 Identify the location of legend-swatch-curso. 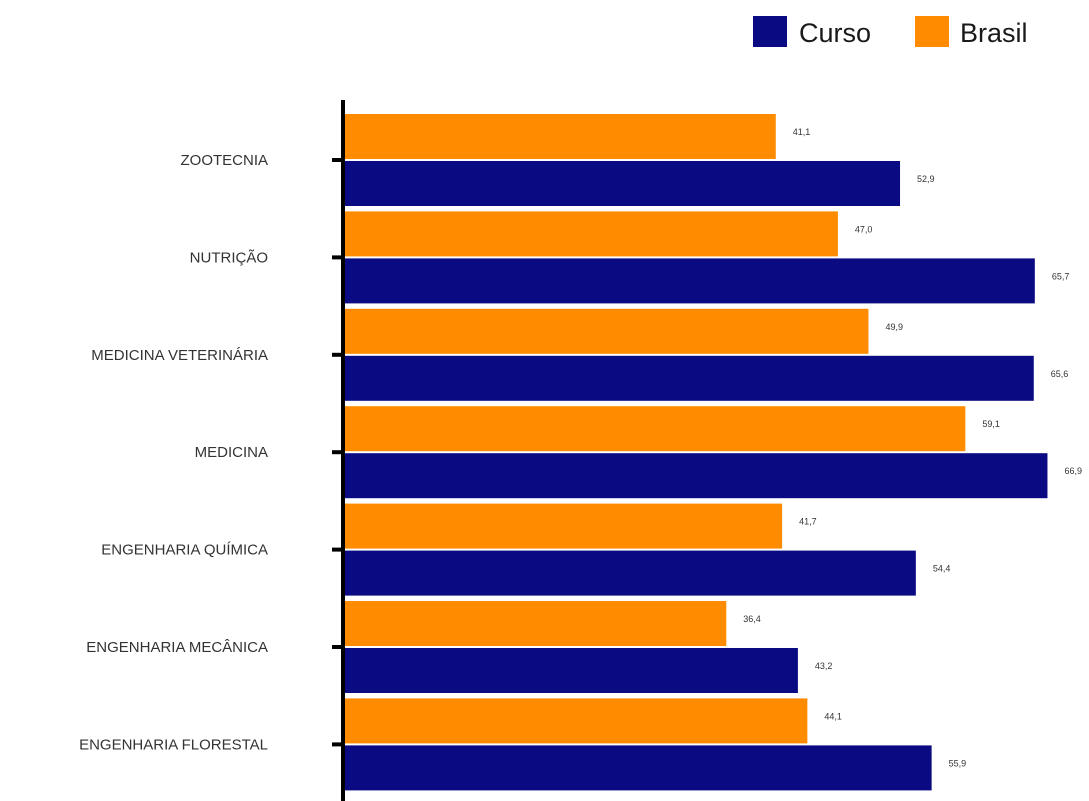
(770, 31).